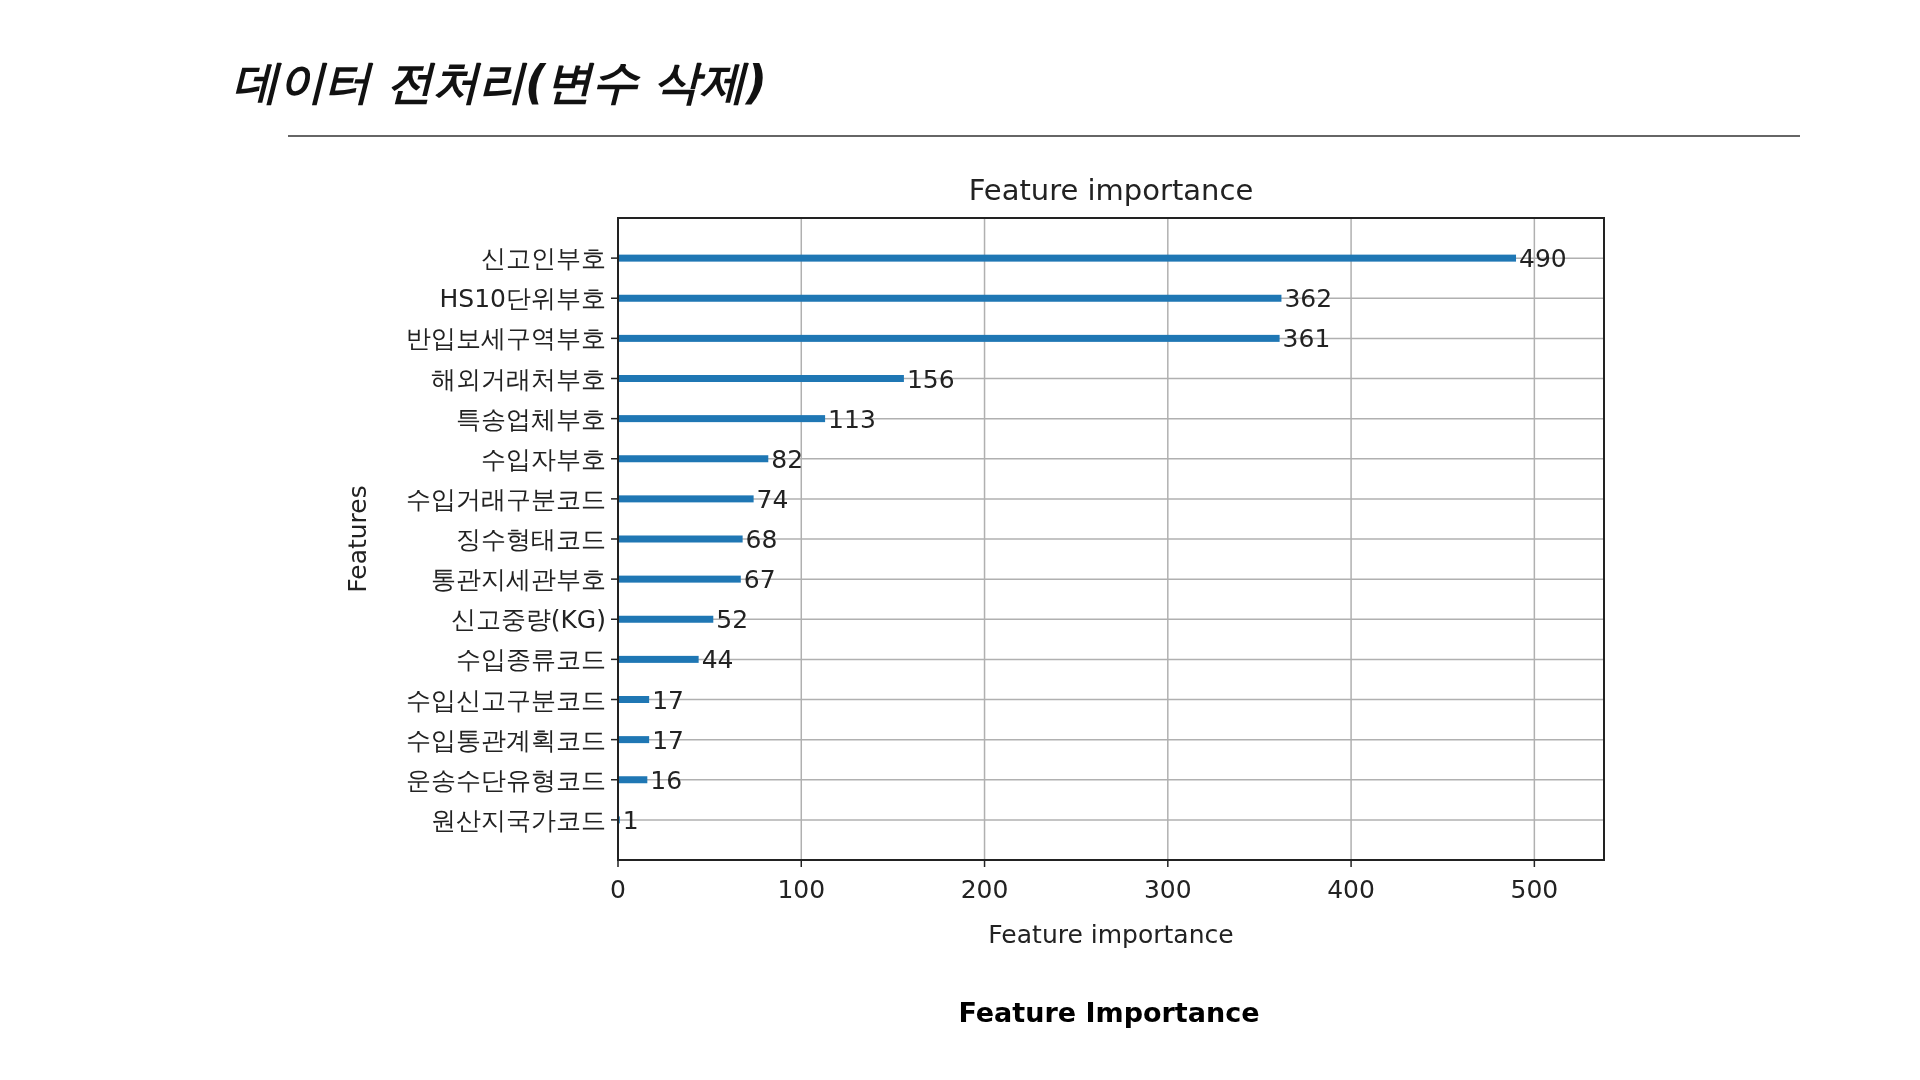 This screenshot has height=1080, width=1920. What do you see at coordinates (518, 379) in the screenshot?
I see `y-tick-label: 해외거래처부호` at bounding box center [518, 379].